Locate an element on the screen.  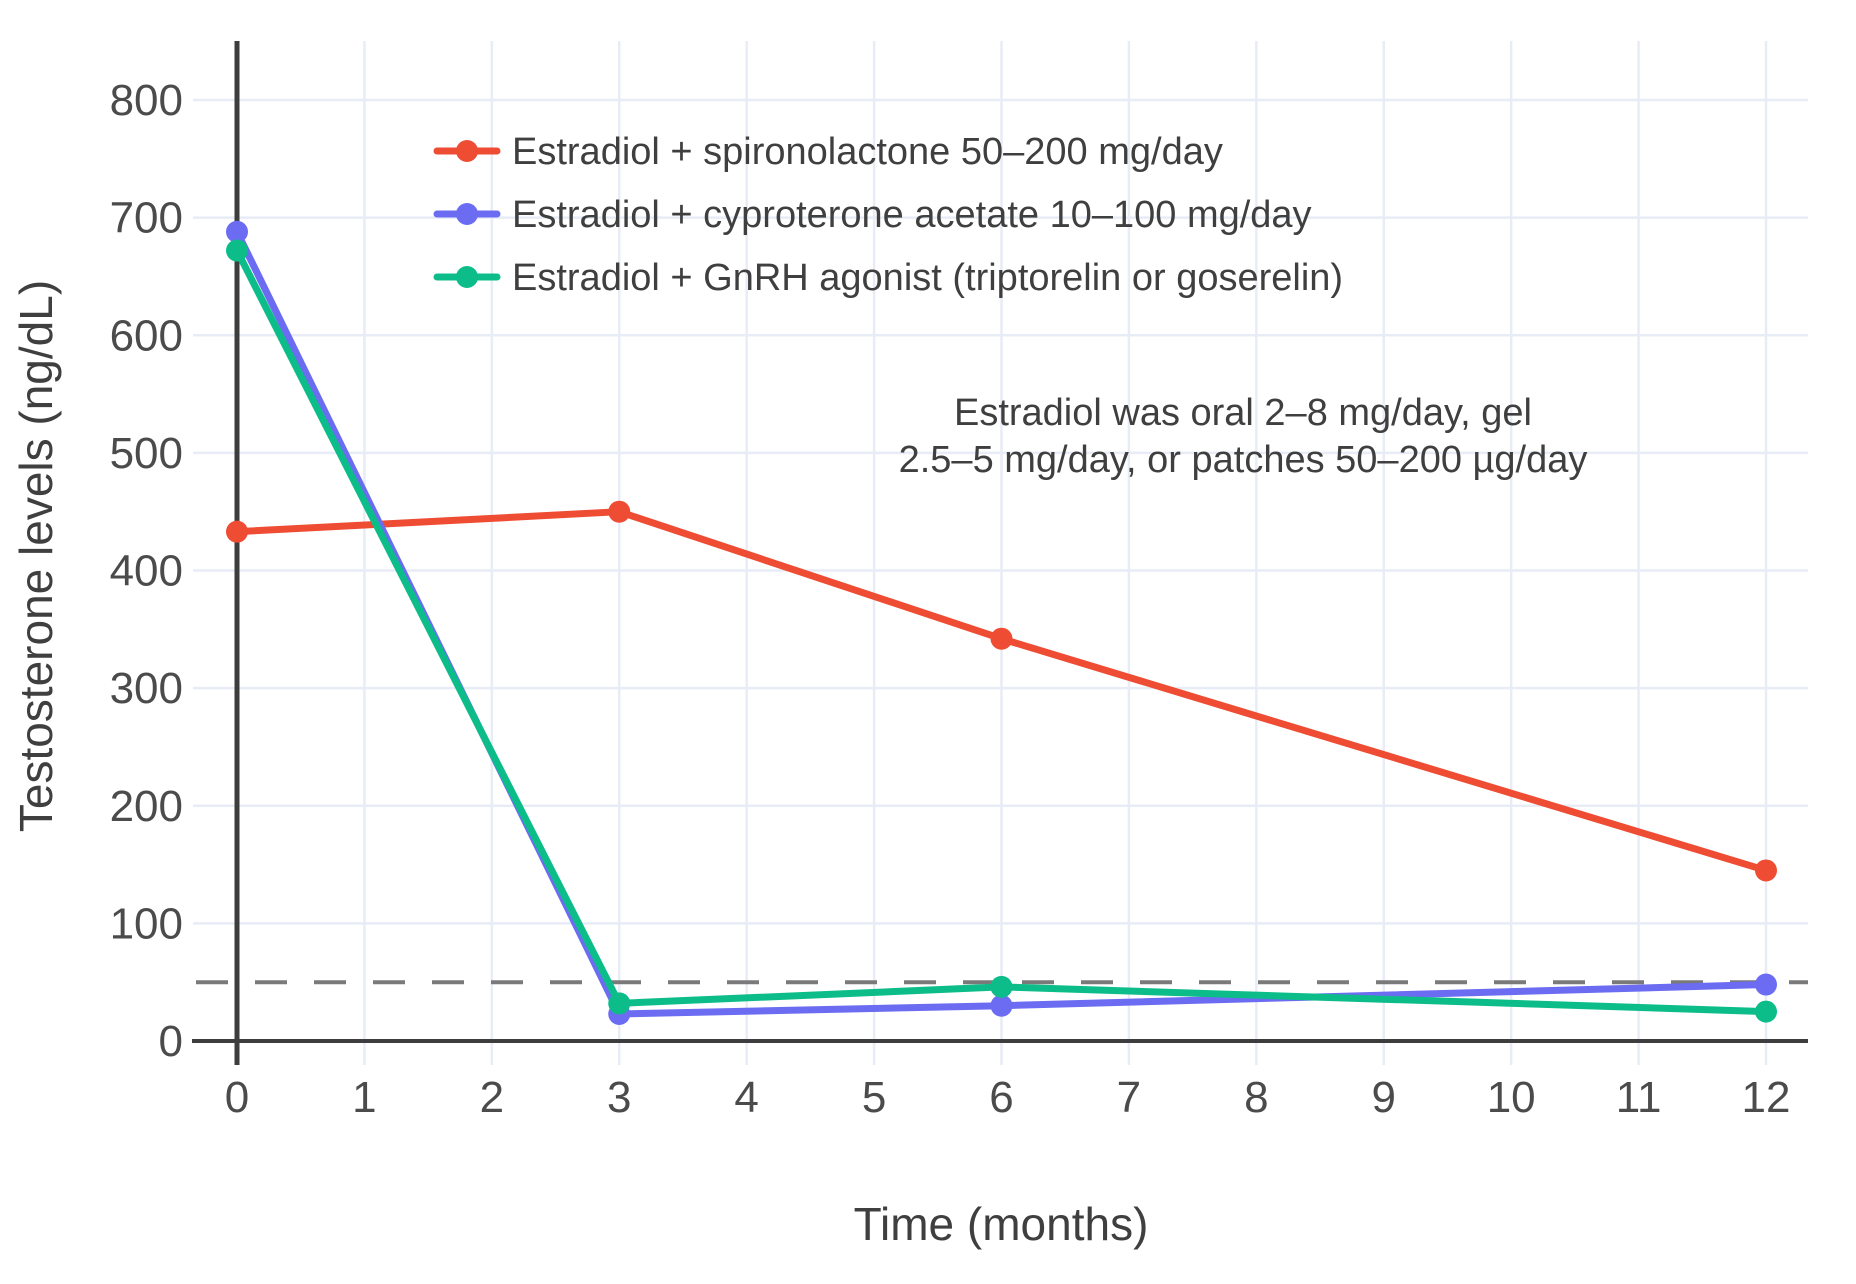
y-tick-label: 300 is located at coordinates (146, 688).